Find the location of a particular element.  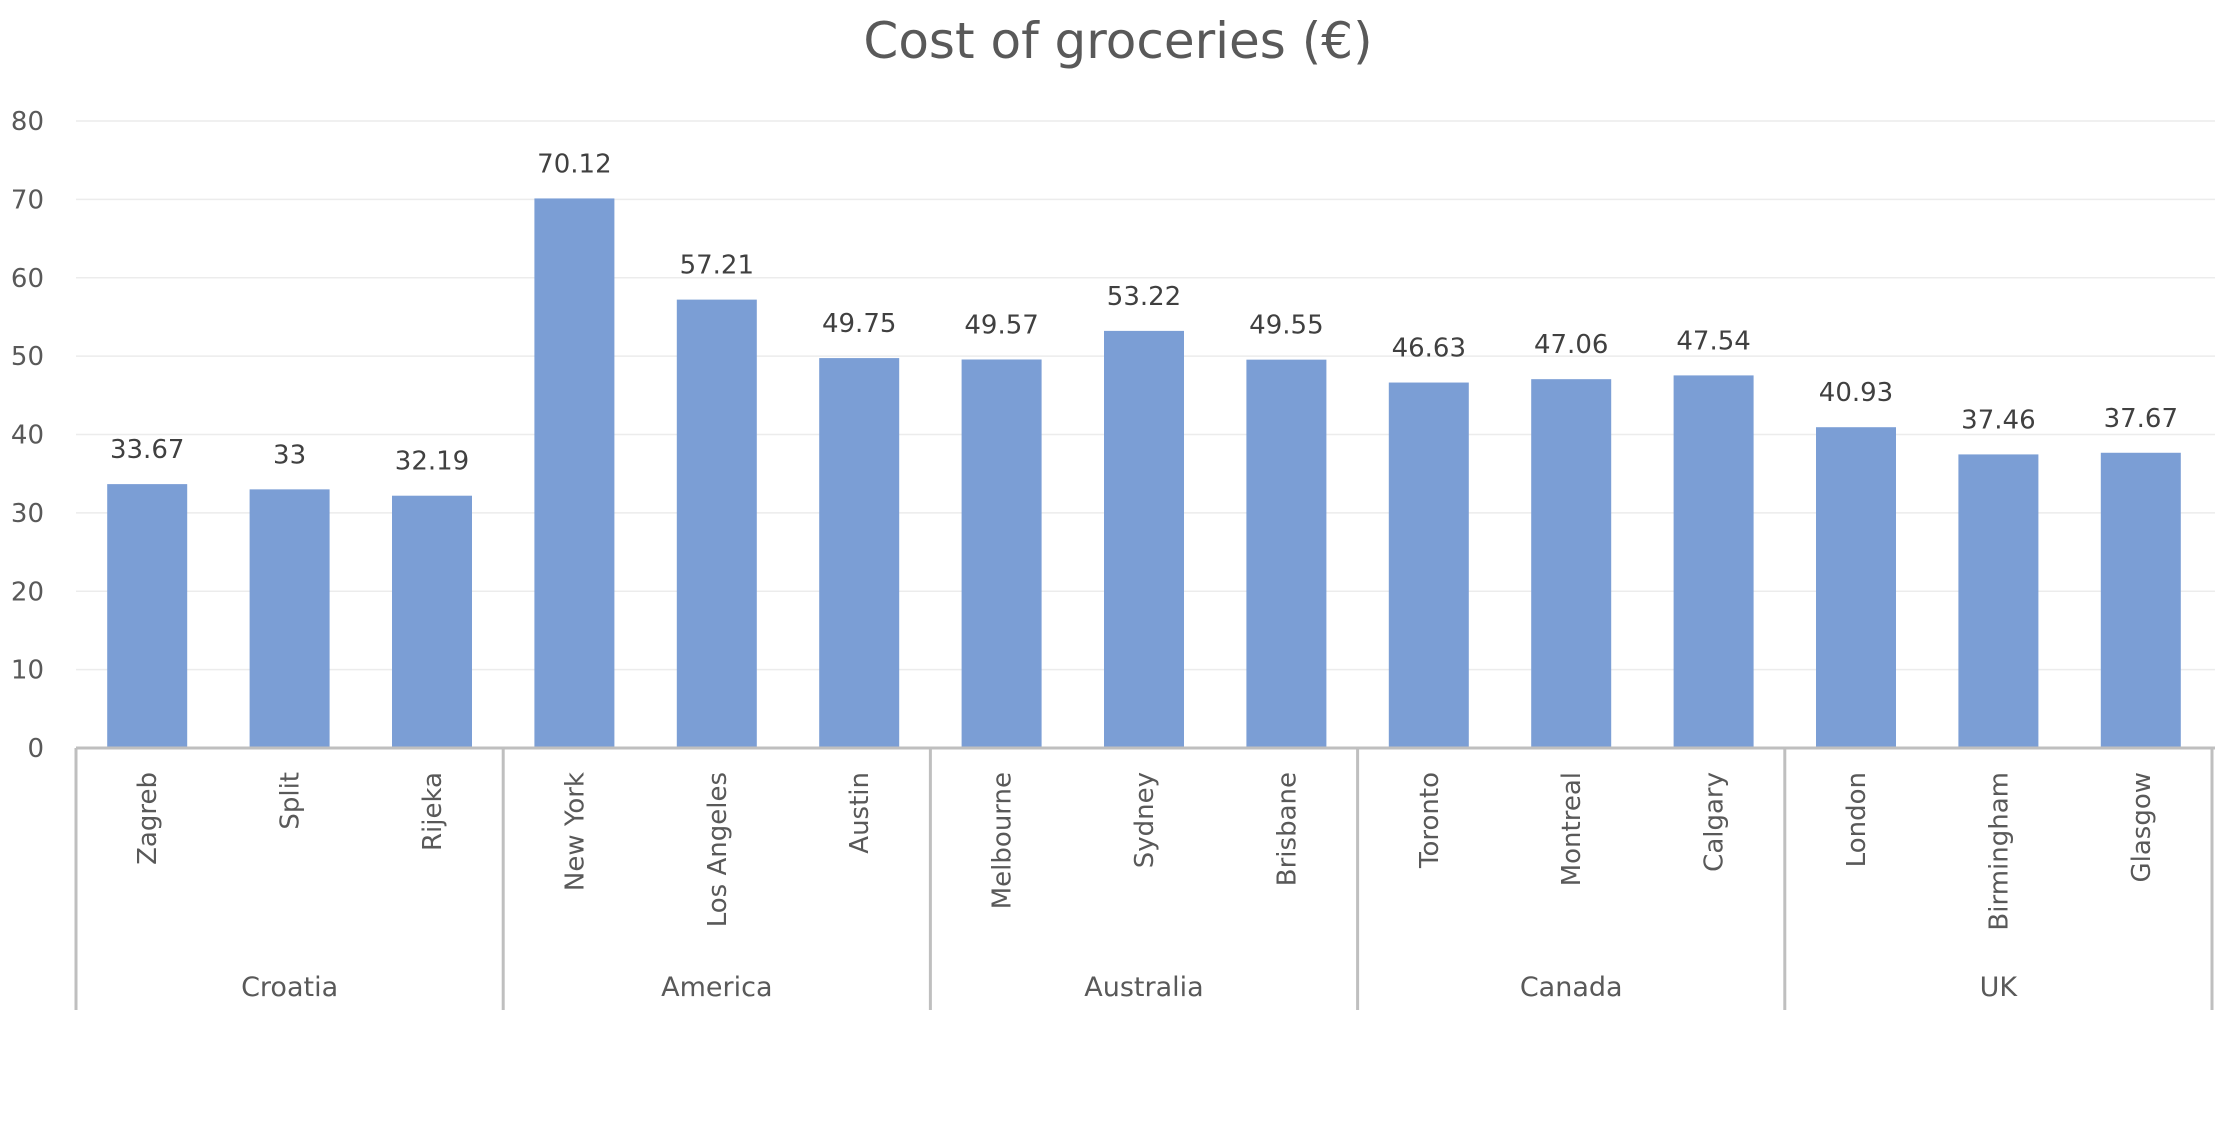

y-tick-label: 60 is located at coordinates (27, 279).